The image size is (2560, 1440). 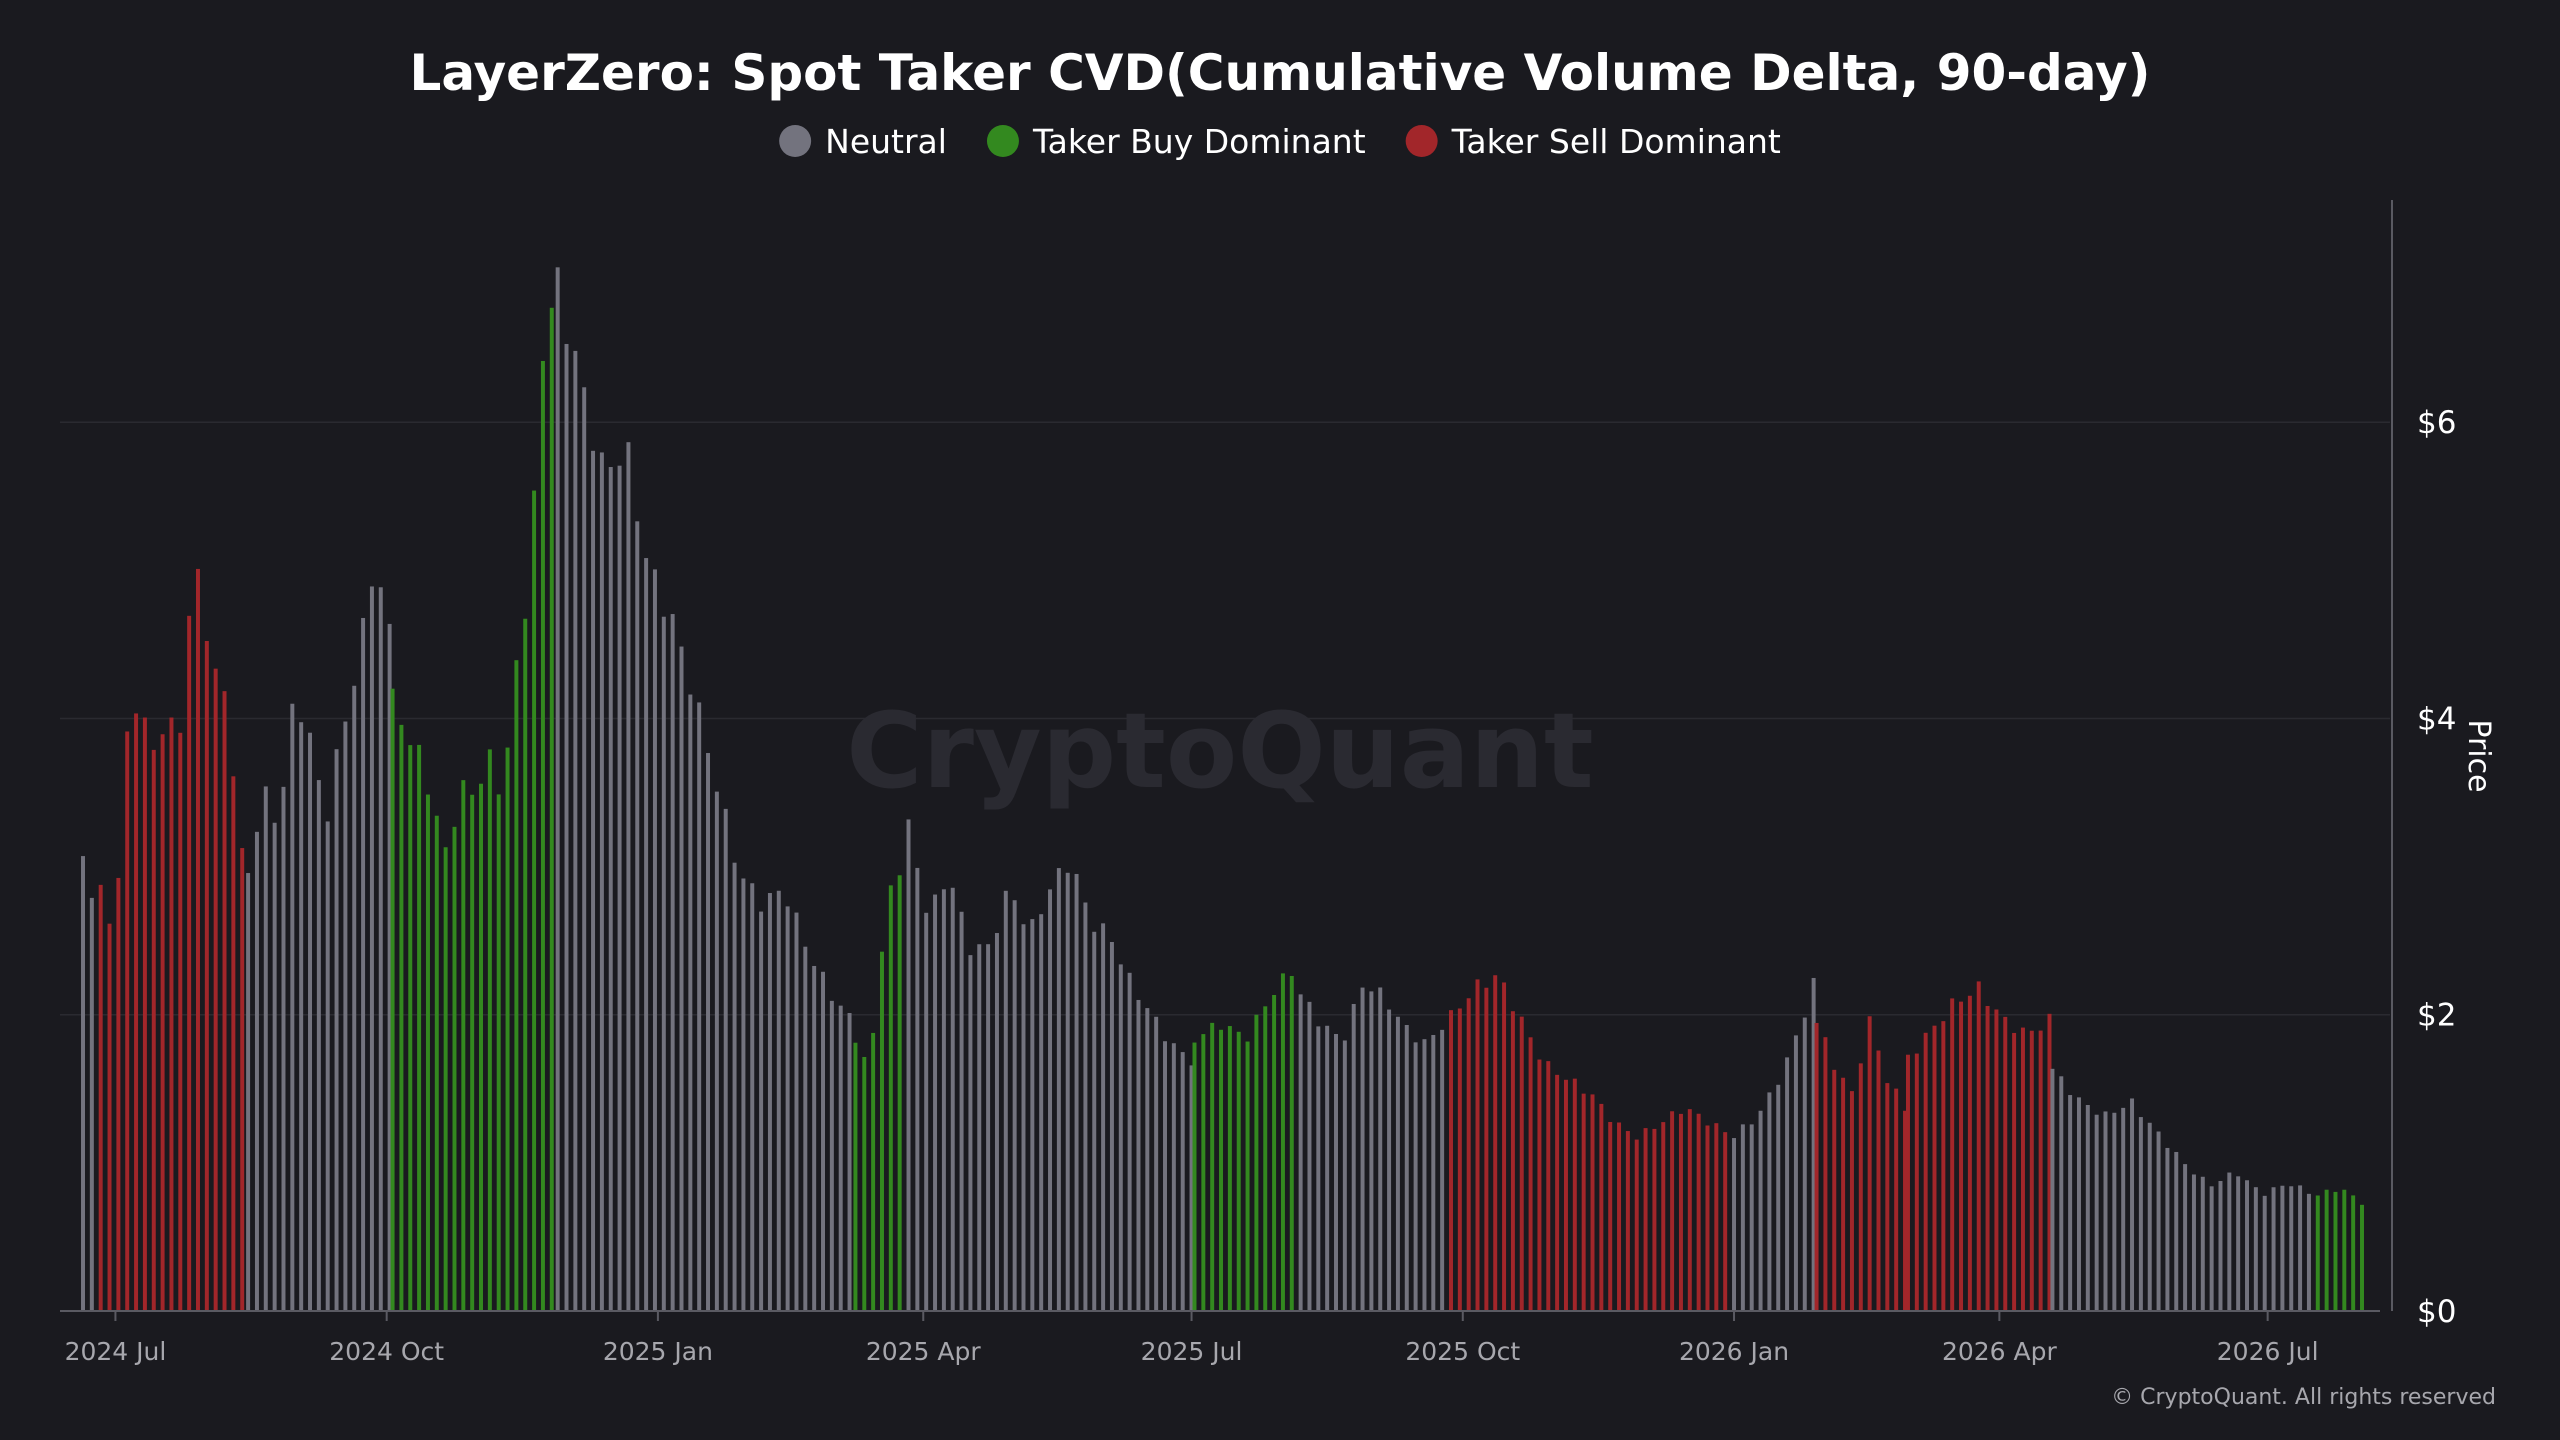 I want to click on x-tick-label: 2024 Oct, so click(x=386, y=1351).